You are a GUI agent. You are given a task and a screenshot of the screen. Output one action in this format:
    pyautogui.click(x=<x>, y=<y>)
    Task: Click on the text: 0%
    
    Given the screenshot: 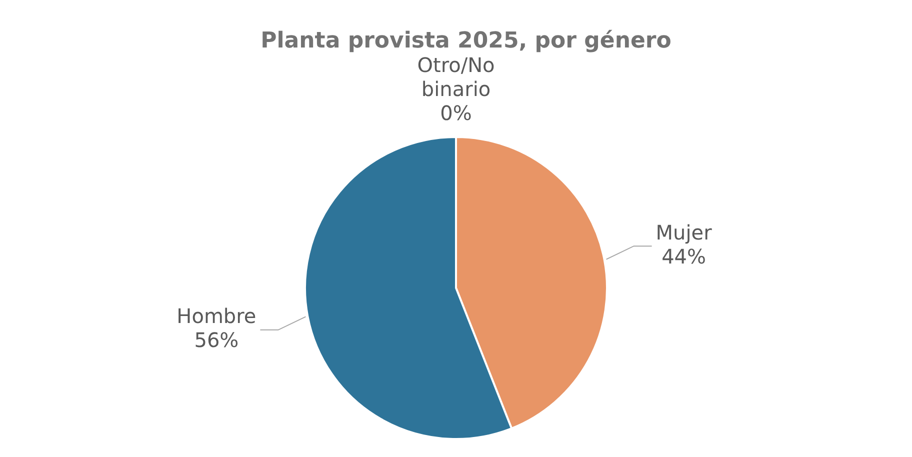 What is the action you would take?
    pyautogui.click(x=456, y=113)
    